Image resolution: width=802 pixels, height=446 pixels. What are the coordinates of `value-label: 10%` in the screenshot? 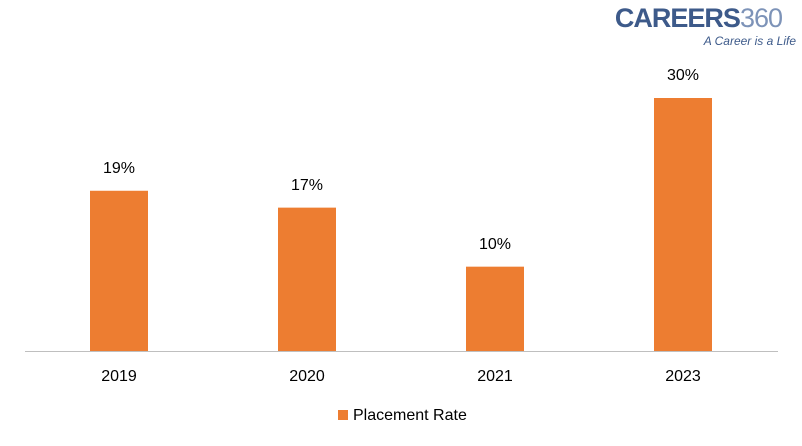 It's located at (495, 244).